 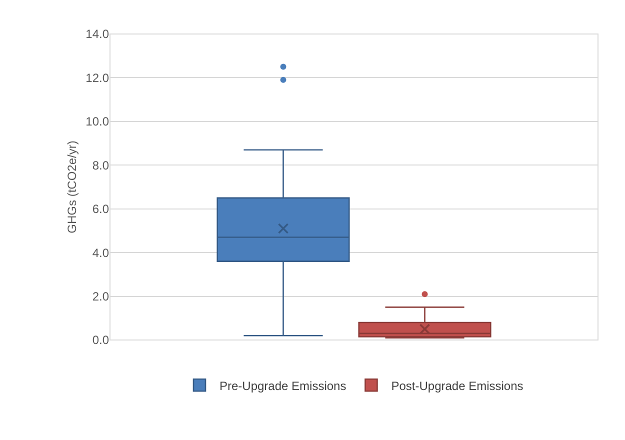 What do you see at coordinates (101, 209) in the screenshot?
I see `y-tick-label: 6.0` at bounding box center [101, 209].